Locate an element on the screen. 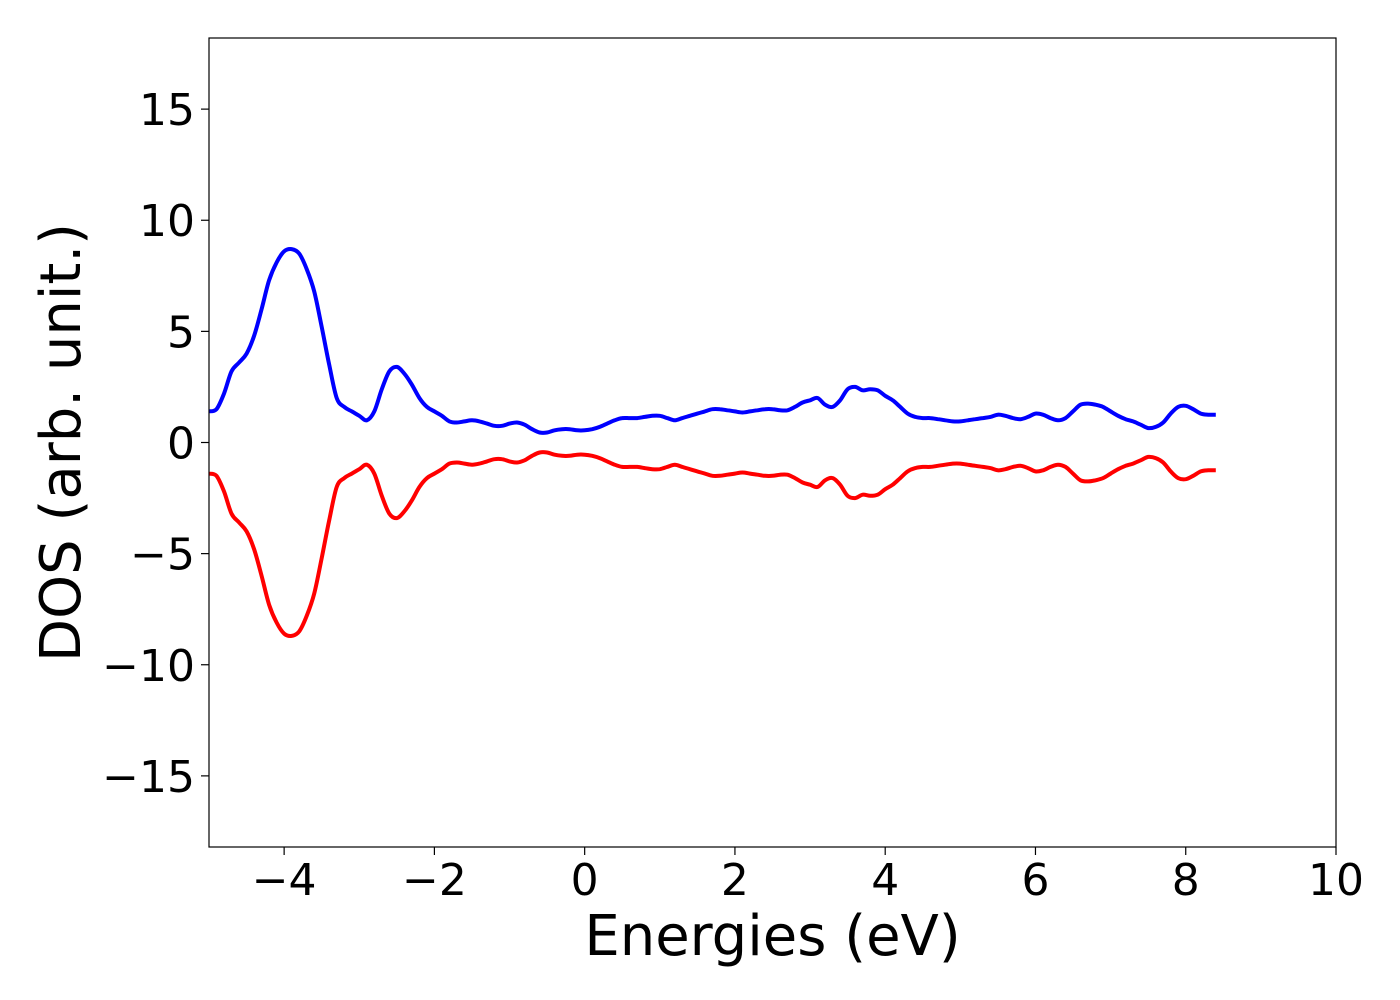  y-tick-label: −10 is located at coordinates (148, 666).